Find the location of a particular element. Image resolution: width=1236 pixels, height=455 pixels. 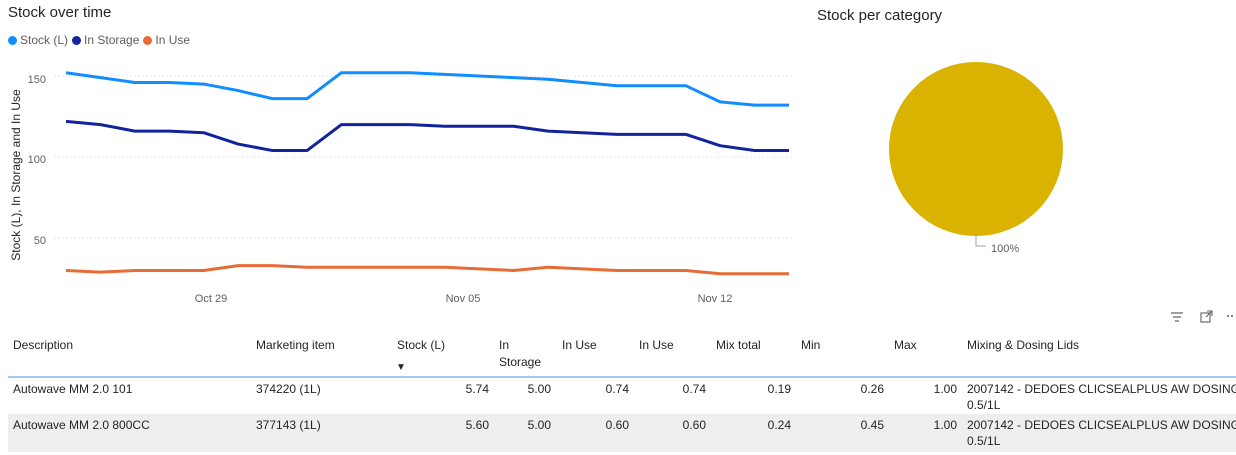

line-chart-title: Stock over time is located at coordinates (60, 12).